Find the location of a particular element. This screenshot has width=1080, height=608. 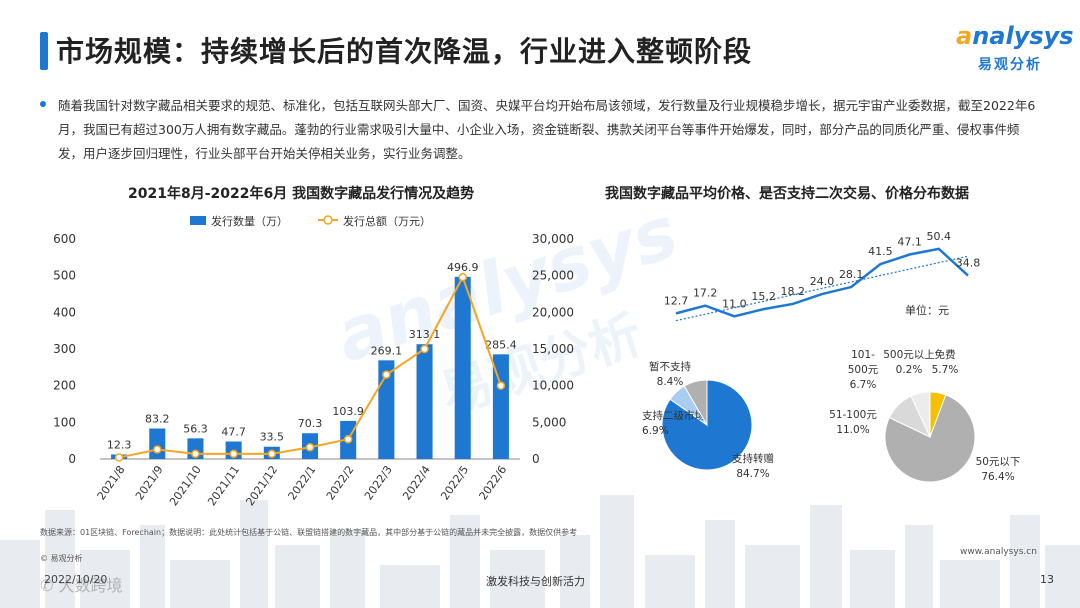

bar-value-label: 47.7 is located at coordinates (233, 432).